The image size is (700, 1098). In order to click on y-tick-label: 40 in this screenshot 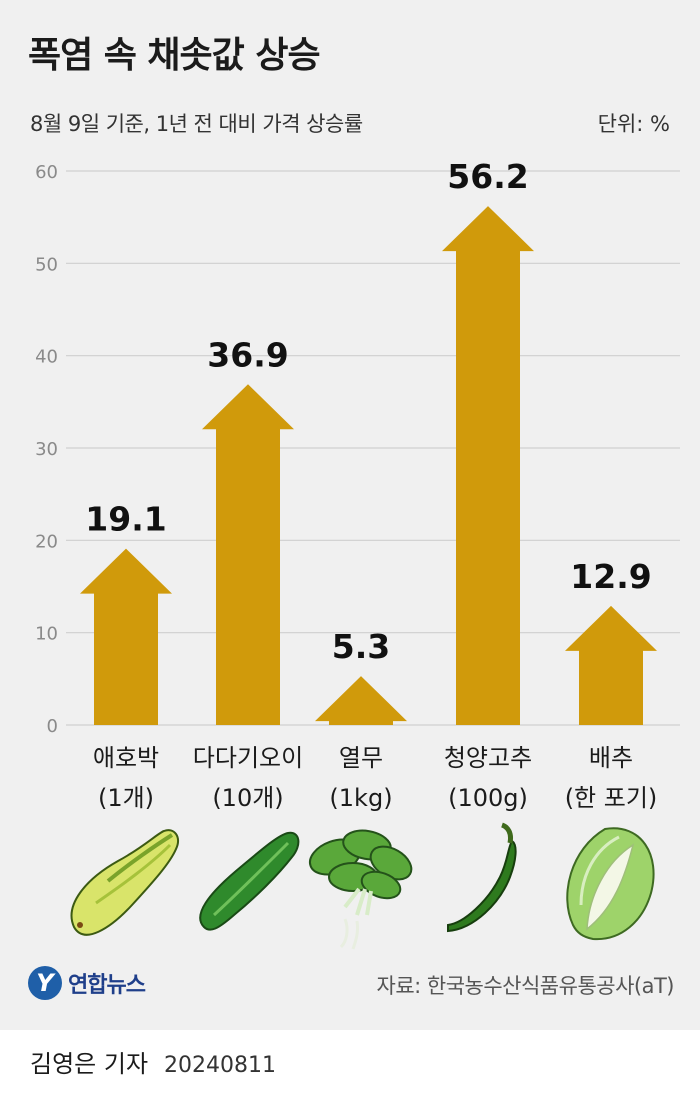, I will do `click(46, 357)`.